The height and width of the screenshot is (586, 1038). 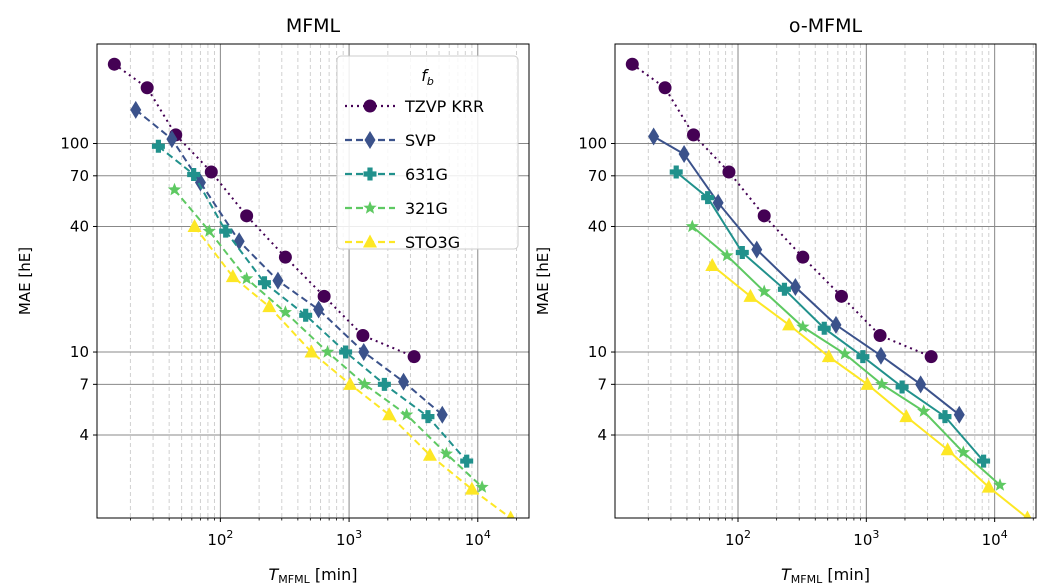 I want to click on y-tick-label: 7, so click(x=602, y=384).